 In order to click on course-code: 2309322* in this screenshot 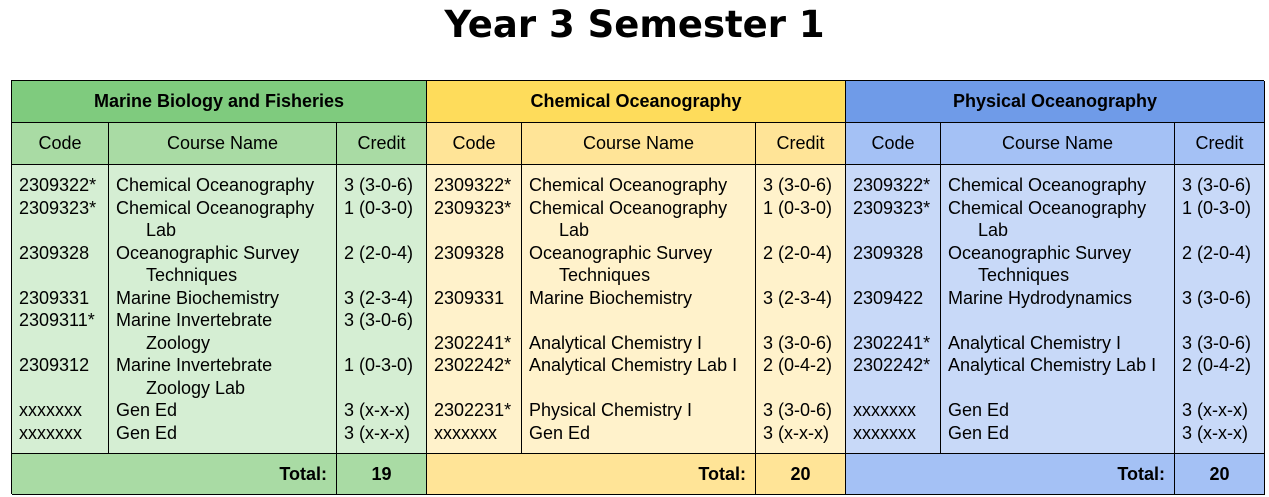, I will do `click(58, 185)`.